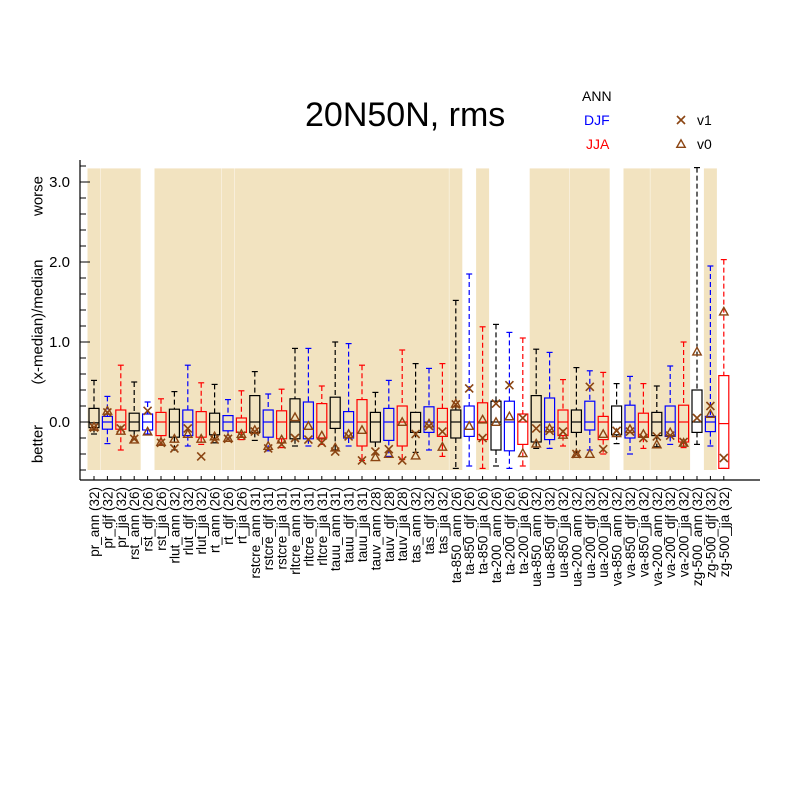  I want to click on box-zg-500_djf, so click(710, 424).